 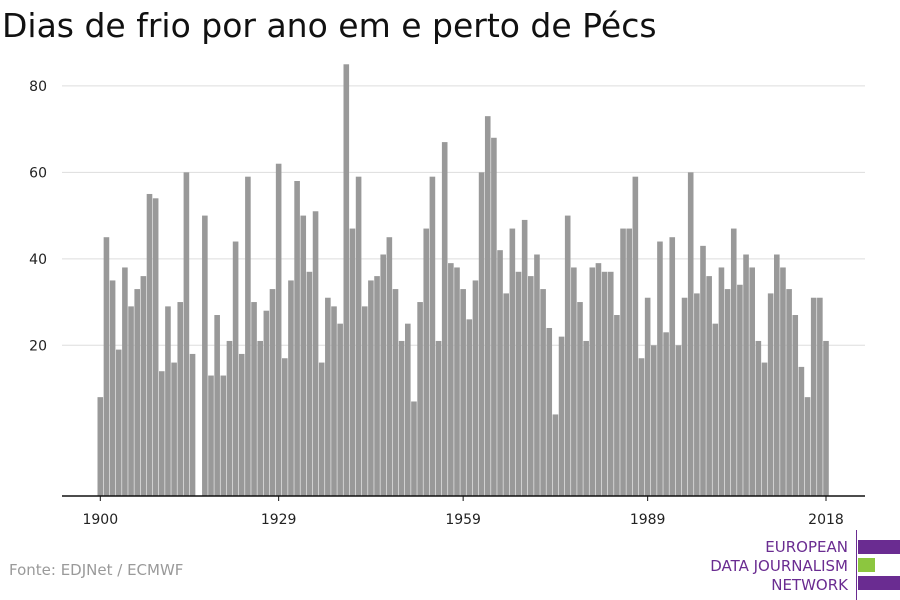 I want to click on bar-1998, so click(x=703, y=370).